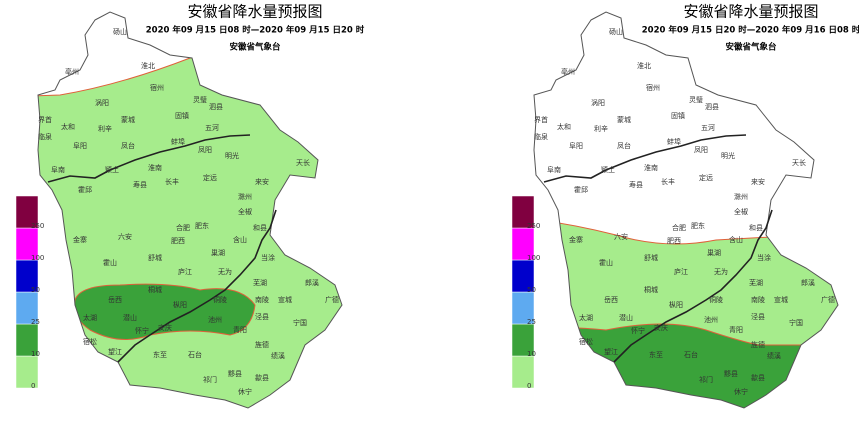 This screenshot has width=859, height=424. I want to click on place-name: 休宁, so click(741, 391).